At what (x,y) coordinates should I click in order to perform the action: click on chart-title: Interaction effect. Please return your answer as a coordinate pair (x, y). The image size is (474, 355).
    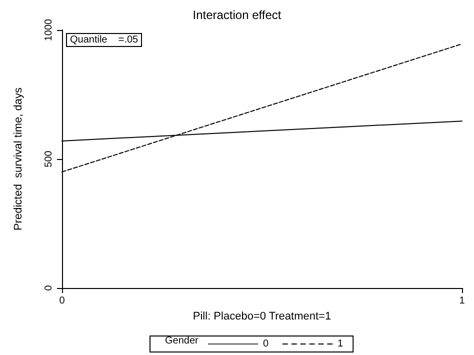
    Looking at the image, I should click on (237, 15).